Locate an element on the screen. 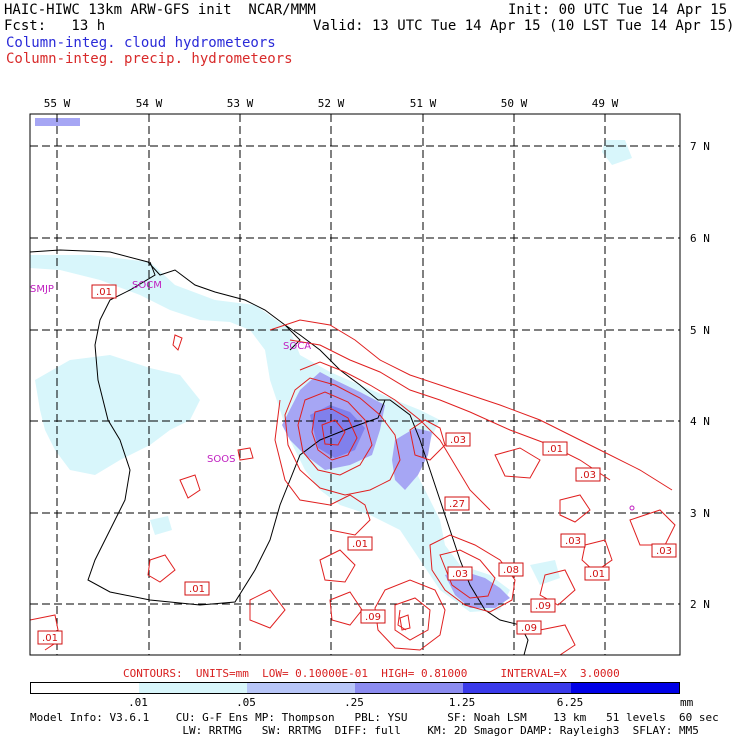 The height and width of the screenshot is (740, 740). colorbar-unit: mm is located at coordinates (687, 702).